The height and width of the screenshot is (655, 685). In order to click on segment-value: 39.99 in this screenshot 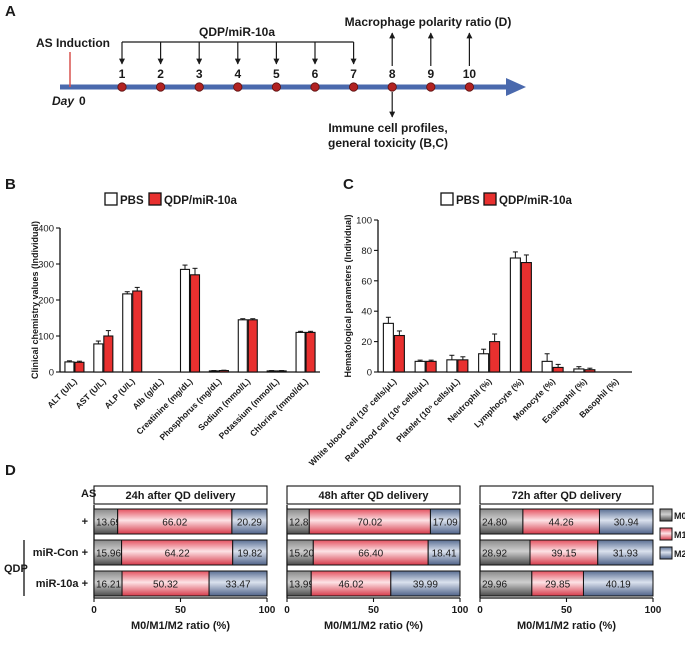, I will do `click(425, 585)`.